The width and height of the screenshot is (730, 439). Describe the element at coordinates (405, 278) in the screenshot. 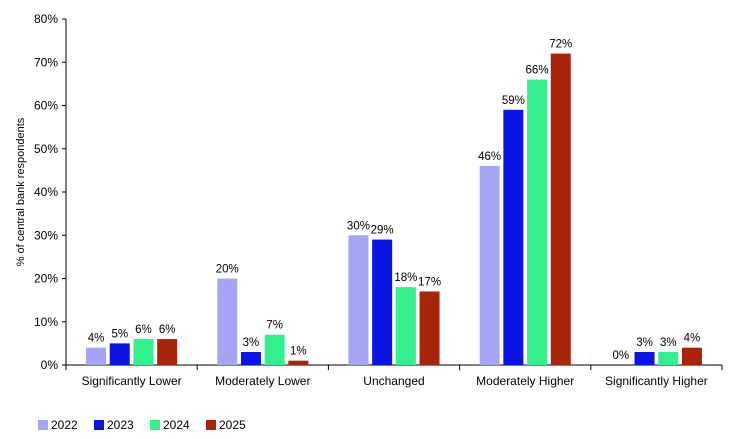

I see `data-label: 18%` at that location.